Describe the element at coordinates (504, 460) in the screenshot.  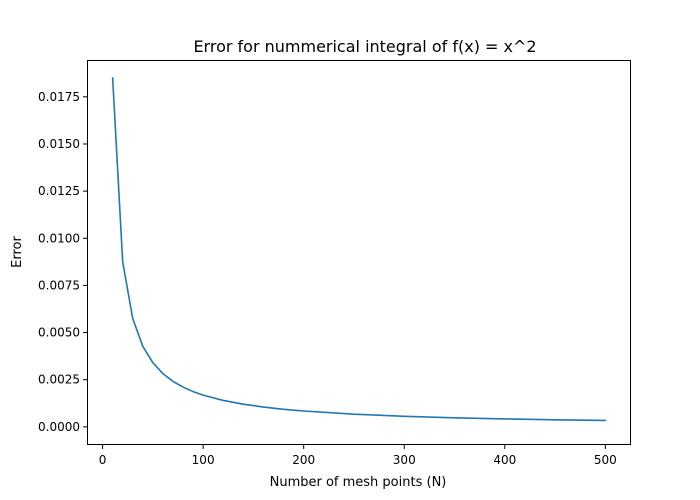
I see `x-tick-label: 400` at that location.